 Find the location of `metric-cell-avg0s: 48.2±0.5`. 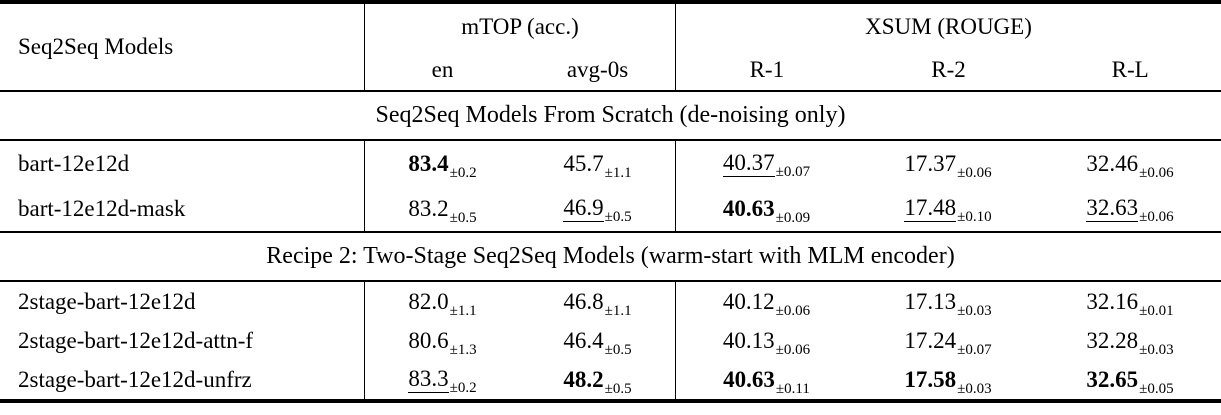

metric-cell-avg0s: 48.2±0.5 is located at coordinates (597, 379).